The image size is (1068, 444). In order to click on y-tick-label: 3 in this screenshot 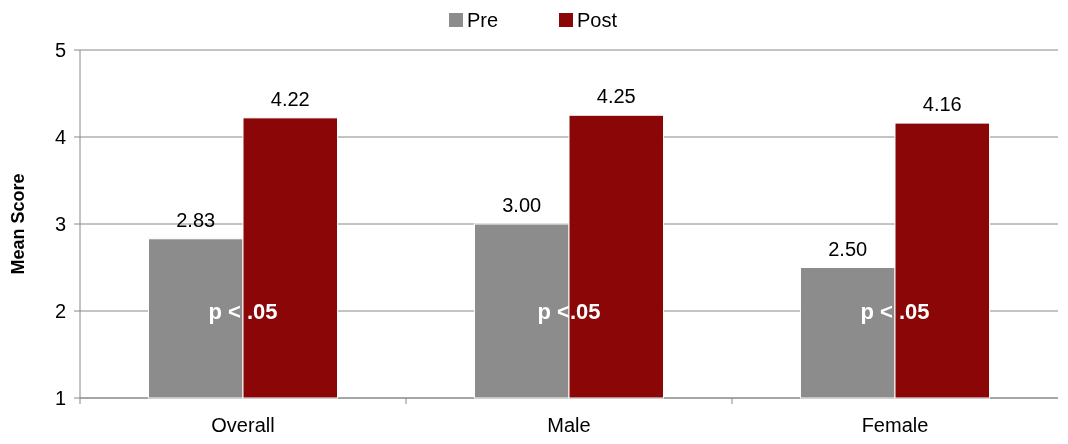, I will do `click(60, 224)`.